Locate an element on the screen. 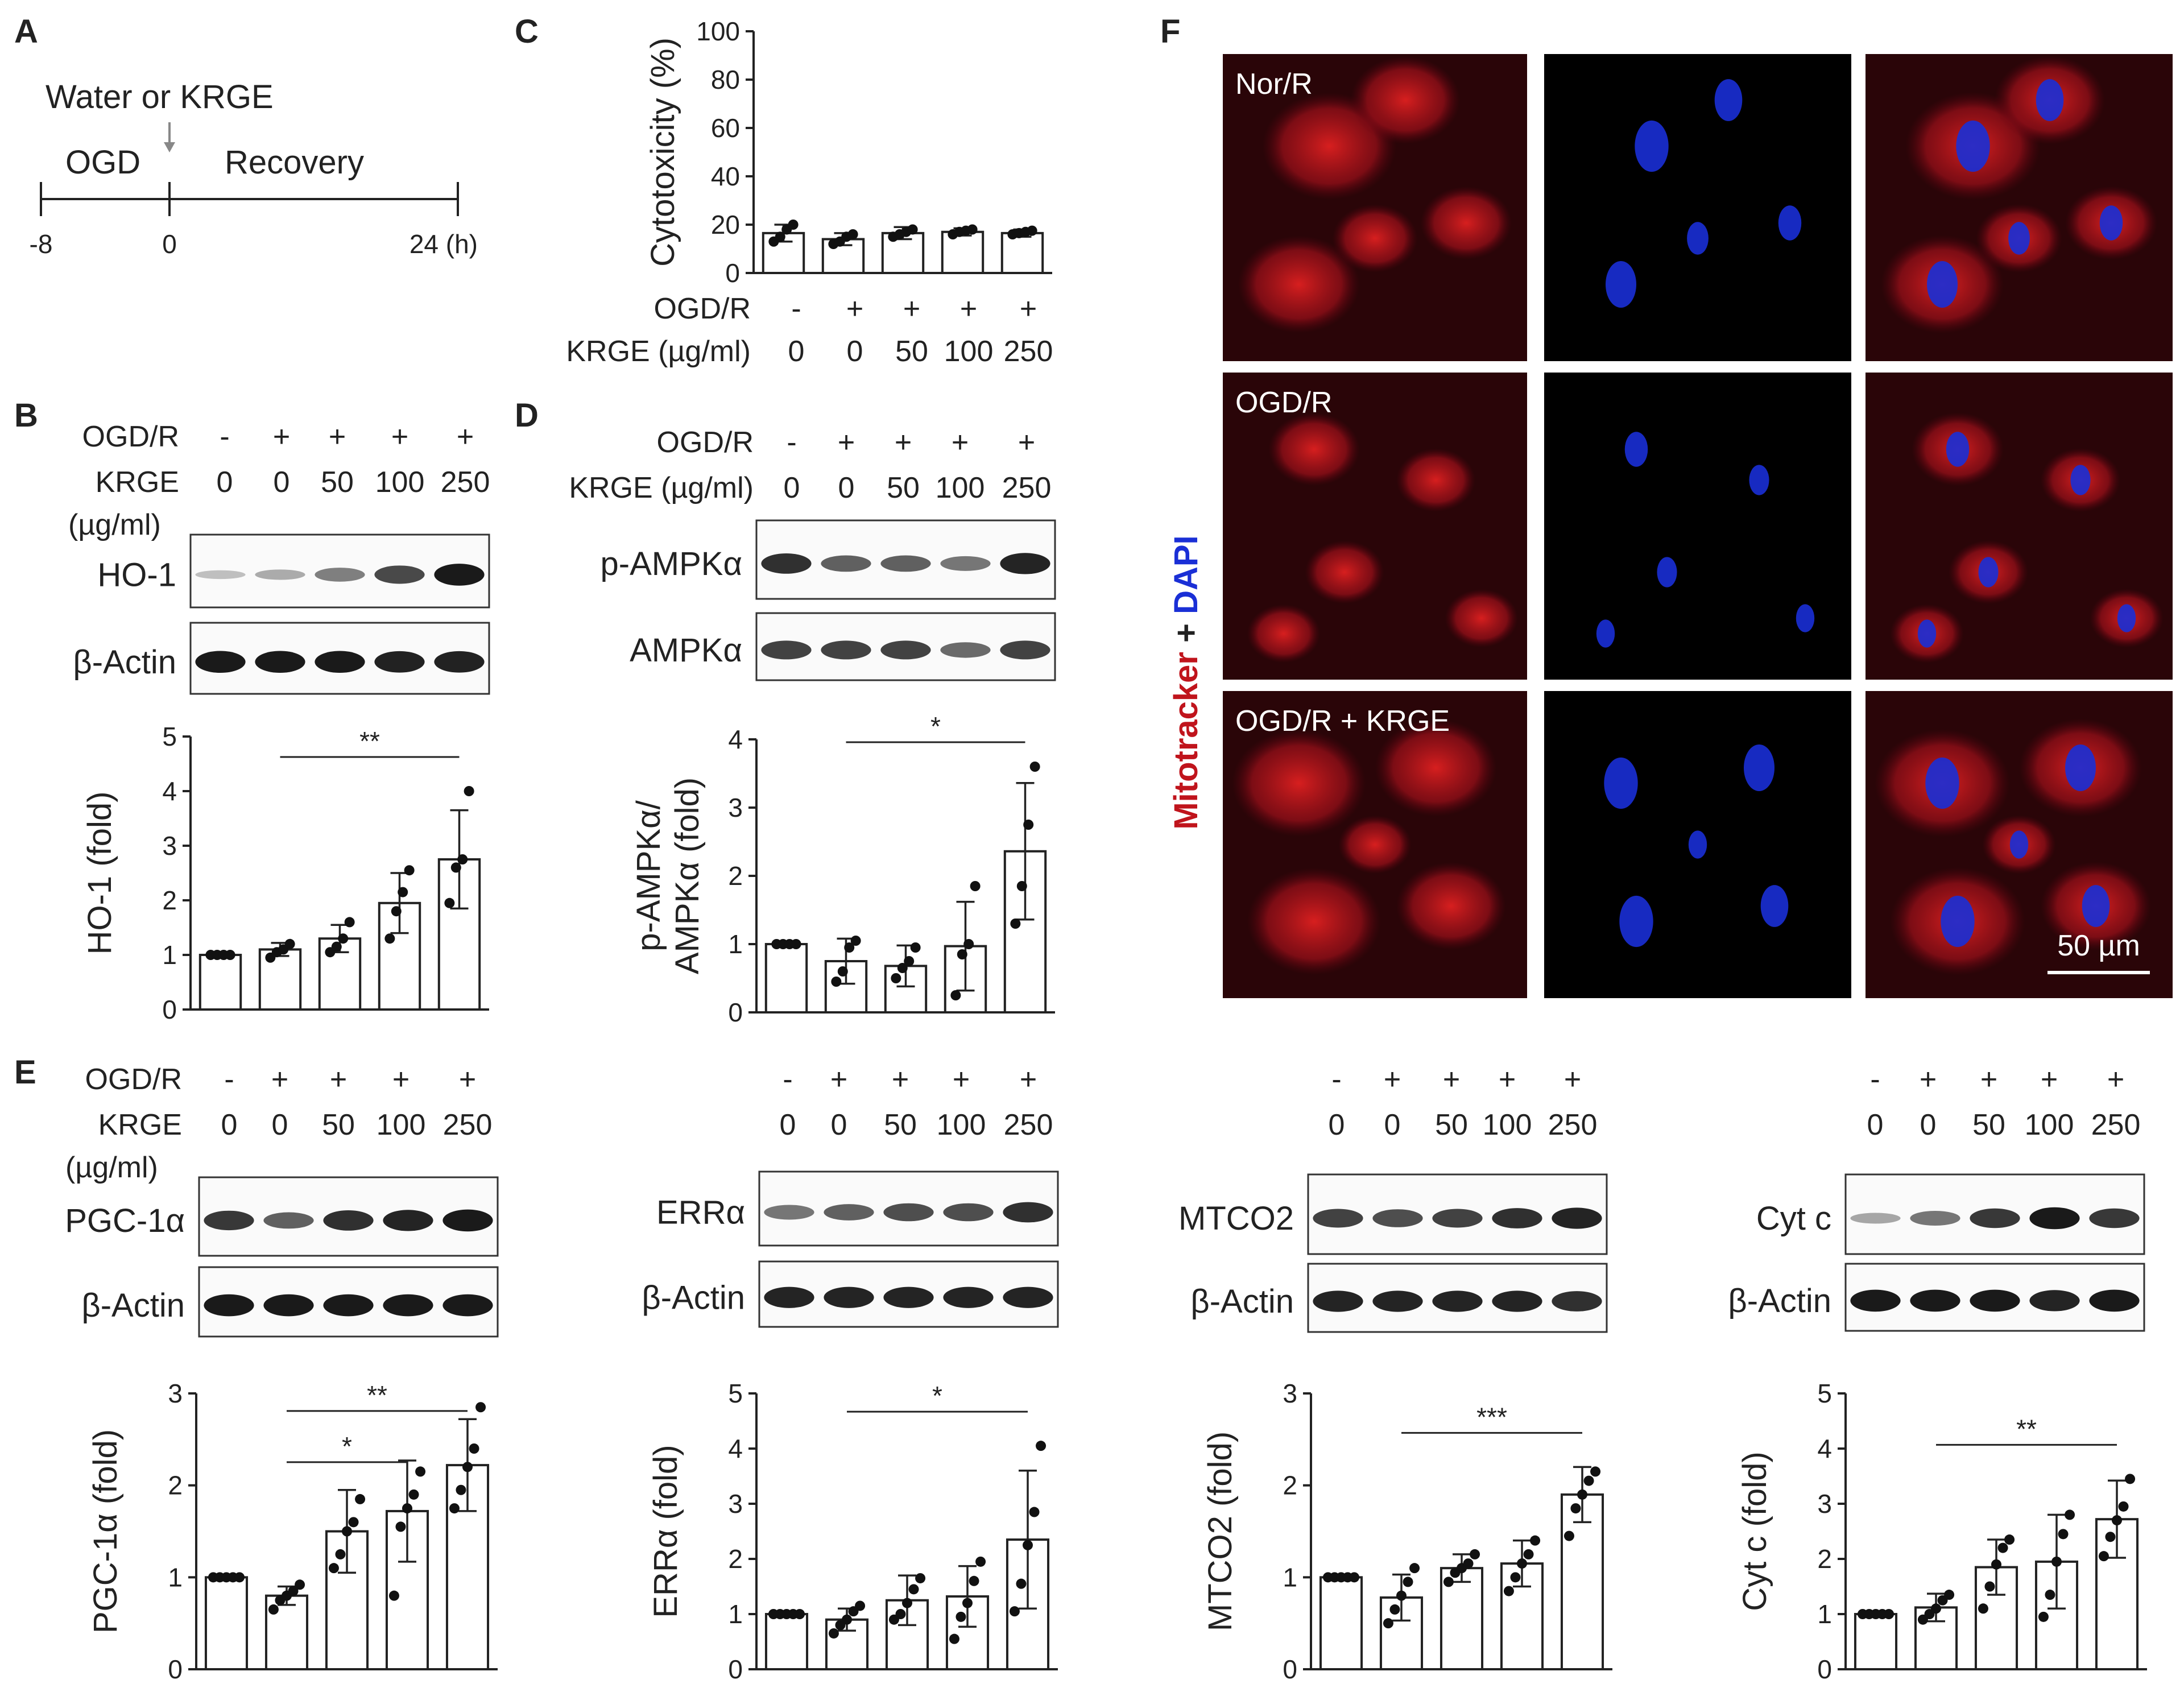  e1-unit-label: (µg/ml) is located at coordinates (111, 1167).